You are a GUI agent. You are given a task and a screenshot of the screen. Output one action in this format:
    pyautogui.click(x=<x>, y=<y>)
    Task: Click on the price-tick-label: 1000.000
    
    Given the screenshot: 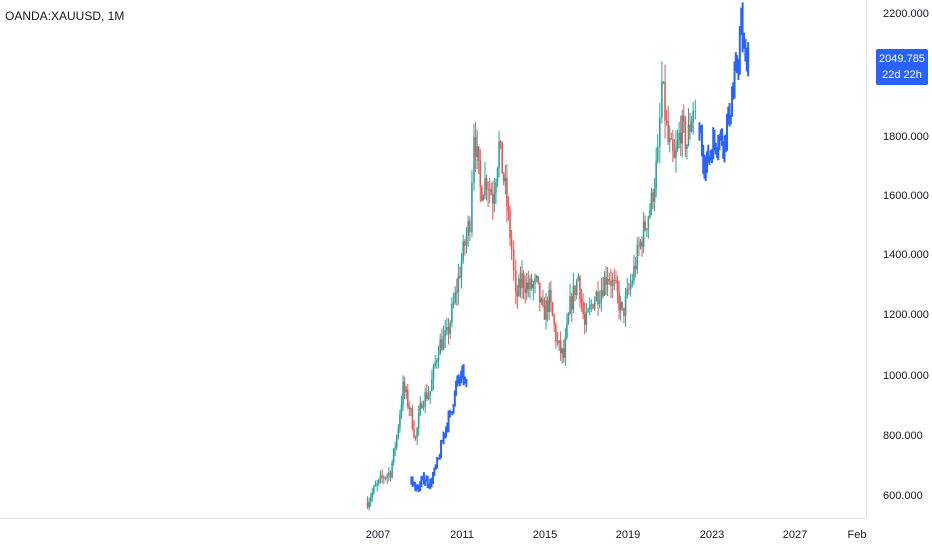 What is the action you would take?
    pyautogui.click(x=906, y=376)
    